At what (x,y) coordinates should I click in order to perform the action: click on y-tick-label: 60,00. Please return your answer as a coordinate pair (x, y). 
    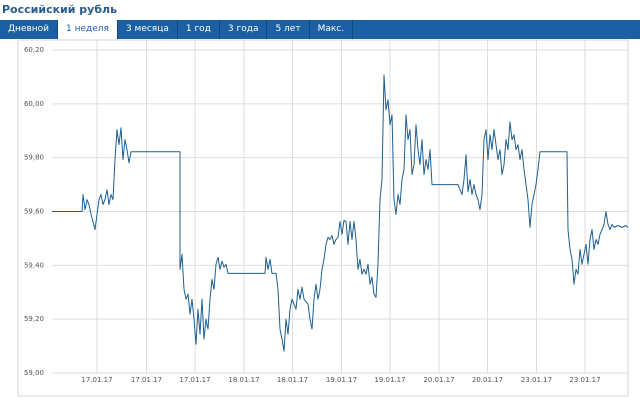
    Looking at the image, I should click on (34, 104).